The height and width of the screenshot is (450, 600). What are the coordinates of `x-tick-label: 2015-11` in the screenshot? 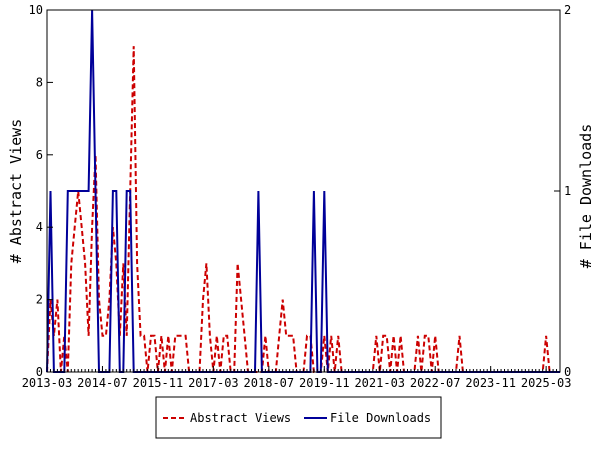 It's located at (158, 383).